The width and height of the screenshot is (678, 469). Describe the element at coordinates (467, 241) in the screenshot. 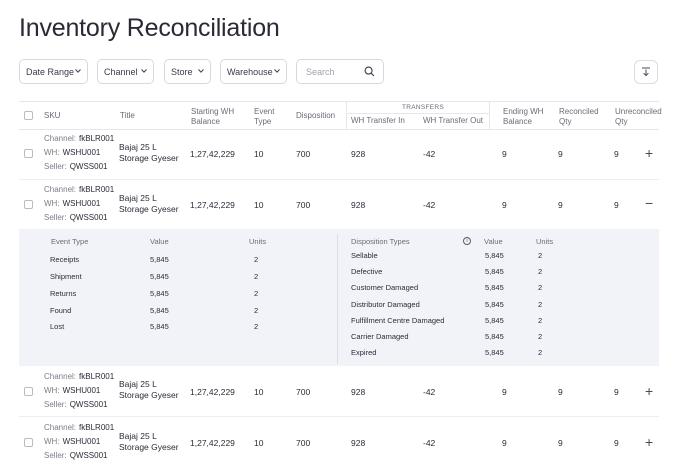

I see `info-icon: i` at that location.